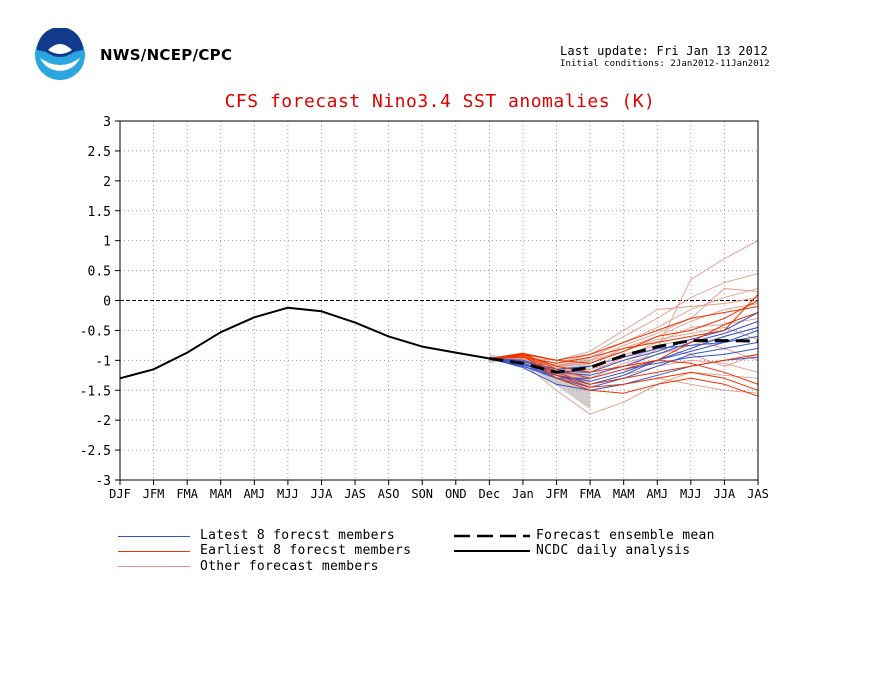 This screenshot has width=880, height=680. Describe the element at coordinates (492, 551) in the screenshot. I see `legend-analysis-swatch` at that location.